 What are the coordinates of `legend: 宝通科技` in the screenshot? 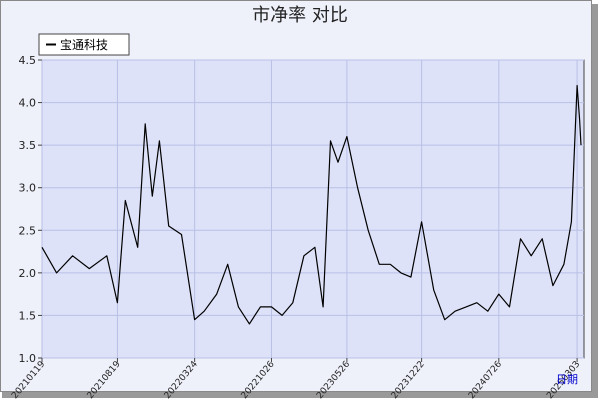 It's located at (84, 44).